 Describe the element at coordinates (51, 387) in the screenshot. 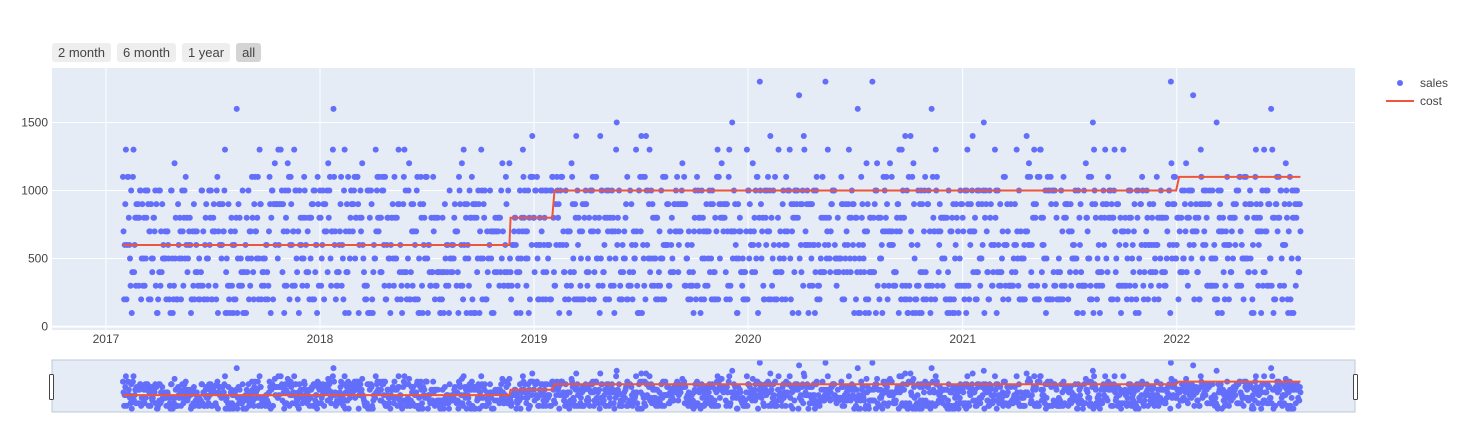

I see `rangeslider-left-handle` at that location.